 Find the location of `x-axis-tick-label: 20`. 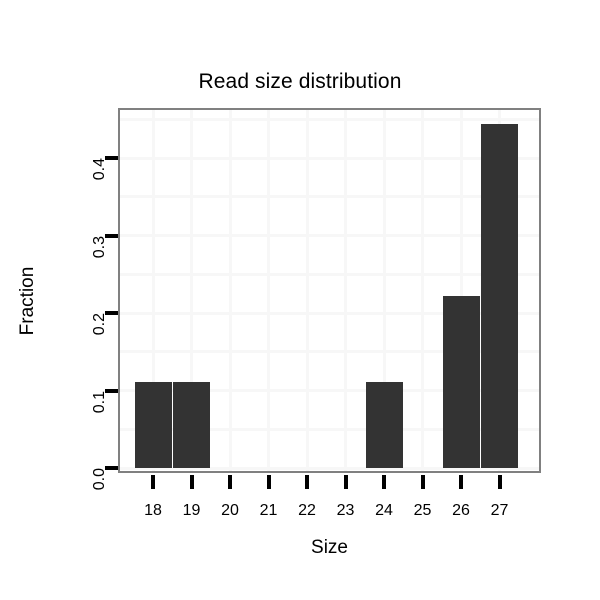

x-axis-tick-label: 20 is located at coordinates (230, 510).